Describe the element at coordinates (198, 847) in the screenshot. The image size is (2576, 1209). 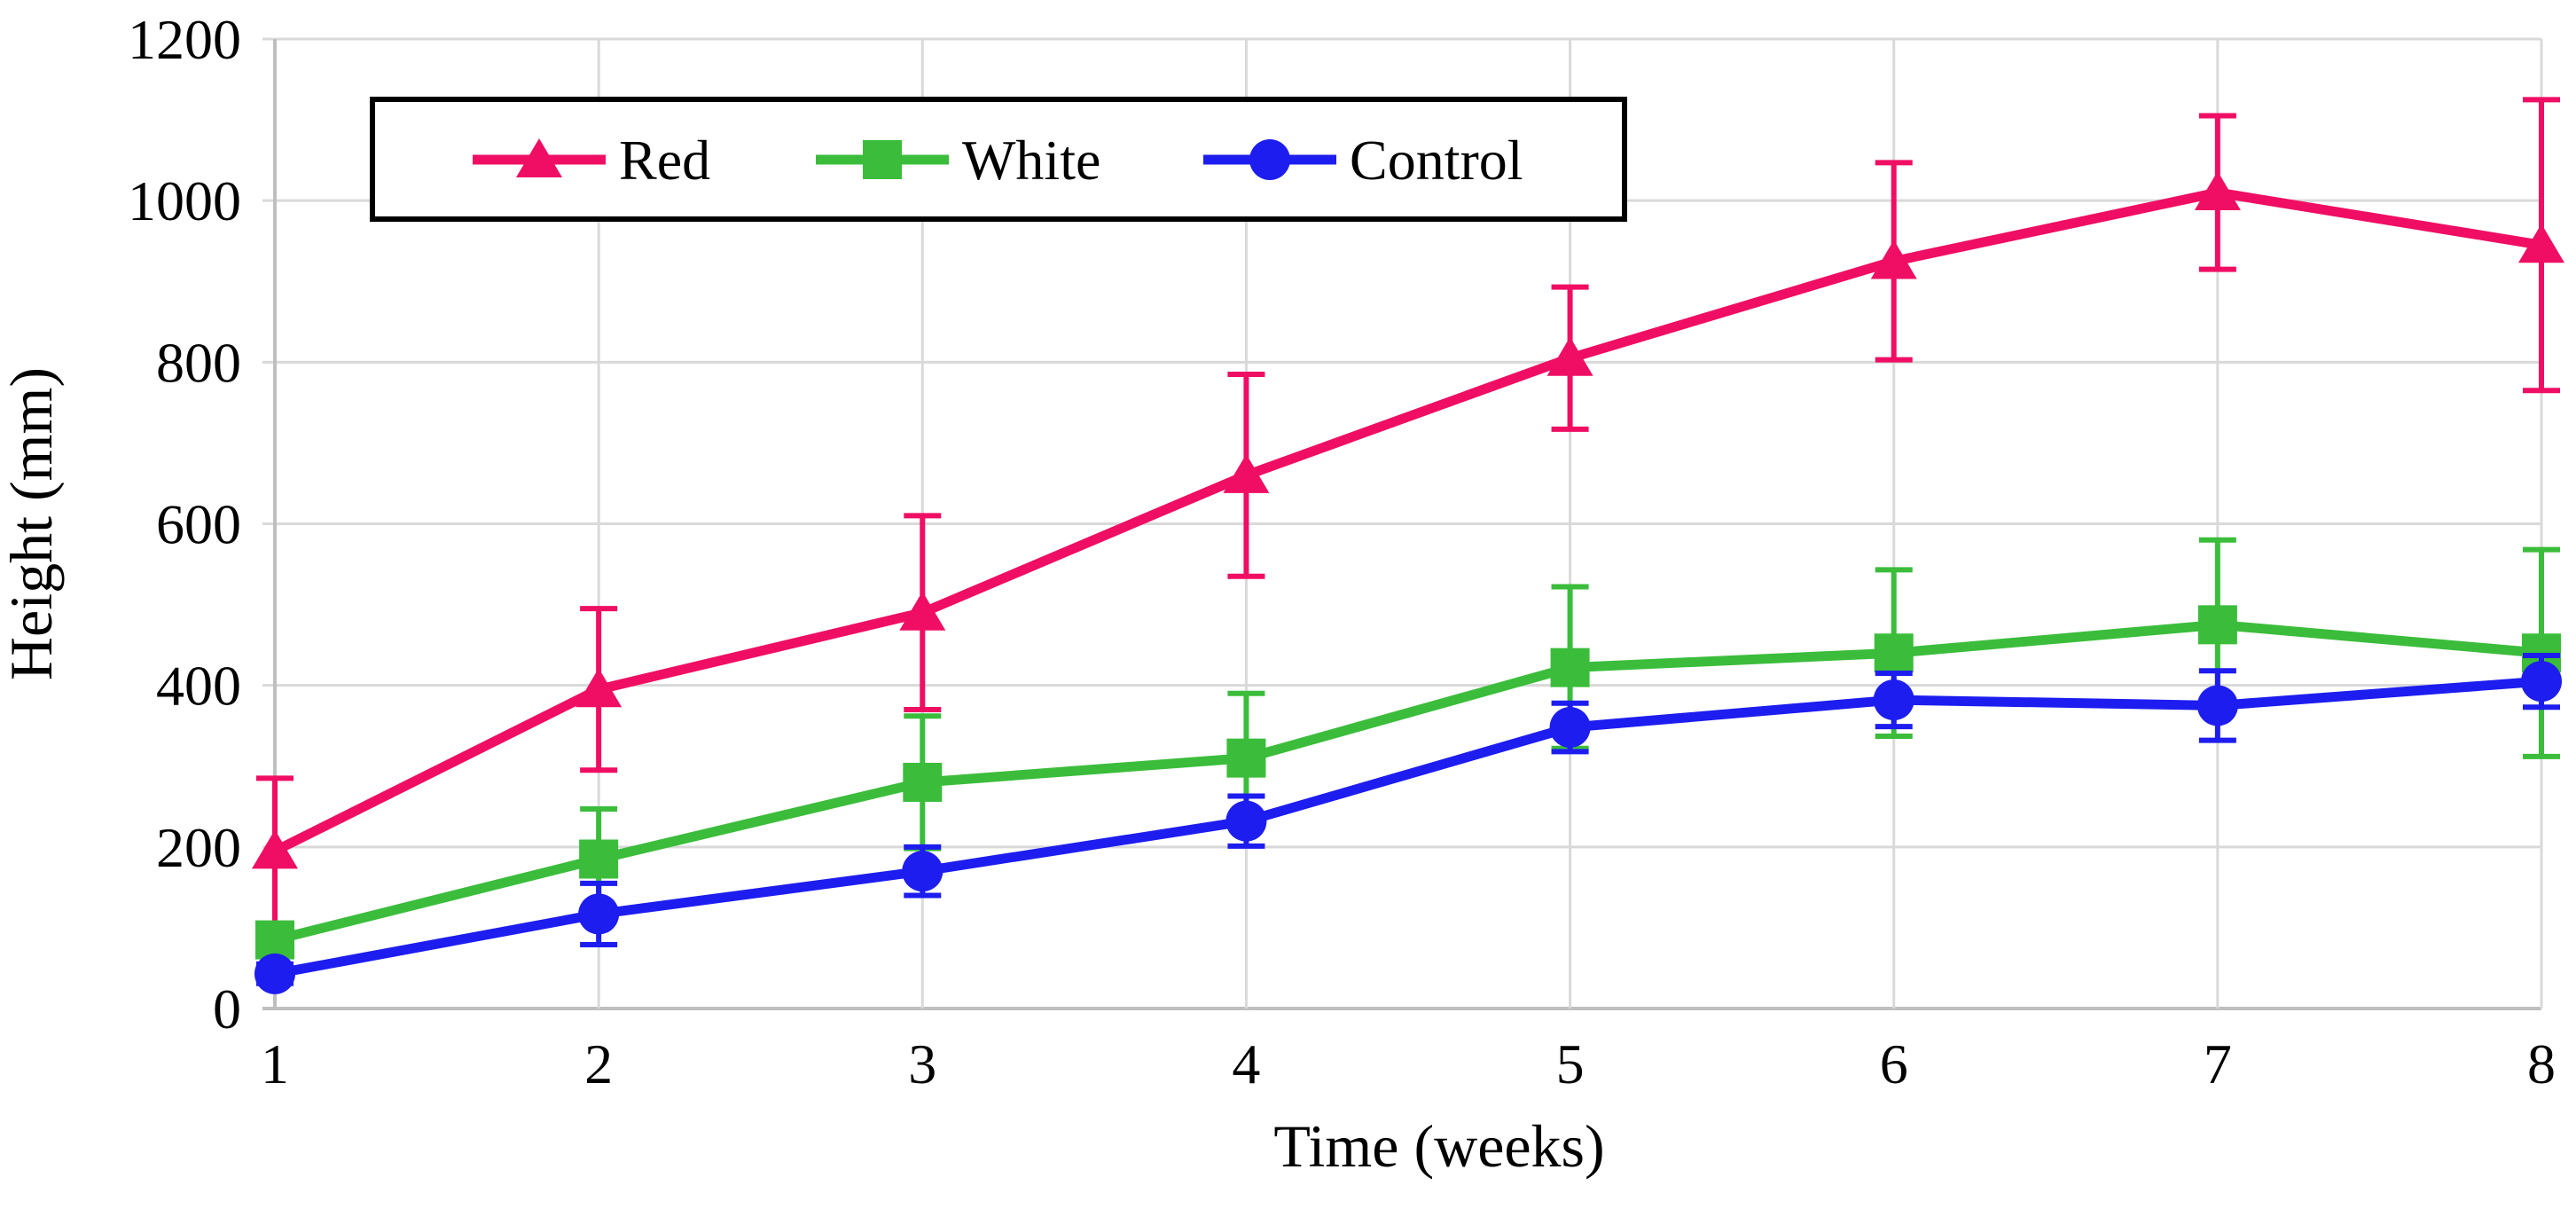
I see `y-tick-label: 200` at that location.